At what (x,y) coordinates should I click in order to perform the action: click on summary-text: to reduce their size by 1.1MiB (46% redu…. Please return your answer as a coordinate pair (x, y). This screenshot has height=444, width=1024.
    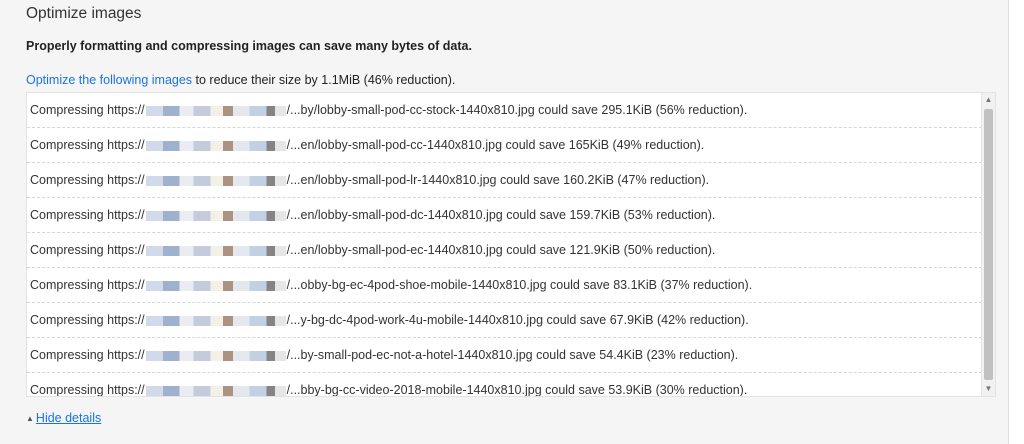
    Looking at the image, I should click on (324, 80).